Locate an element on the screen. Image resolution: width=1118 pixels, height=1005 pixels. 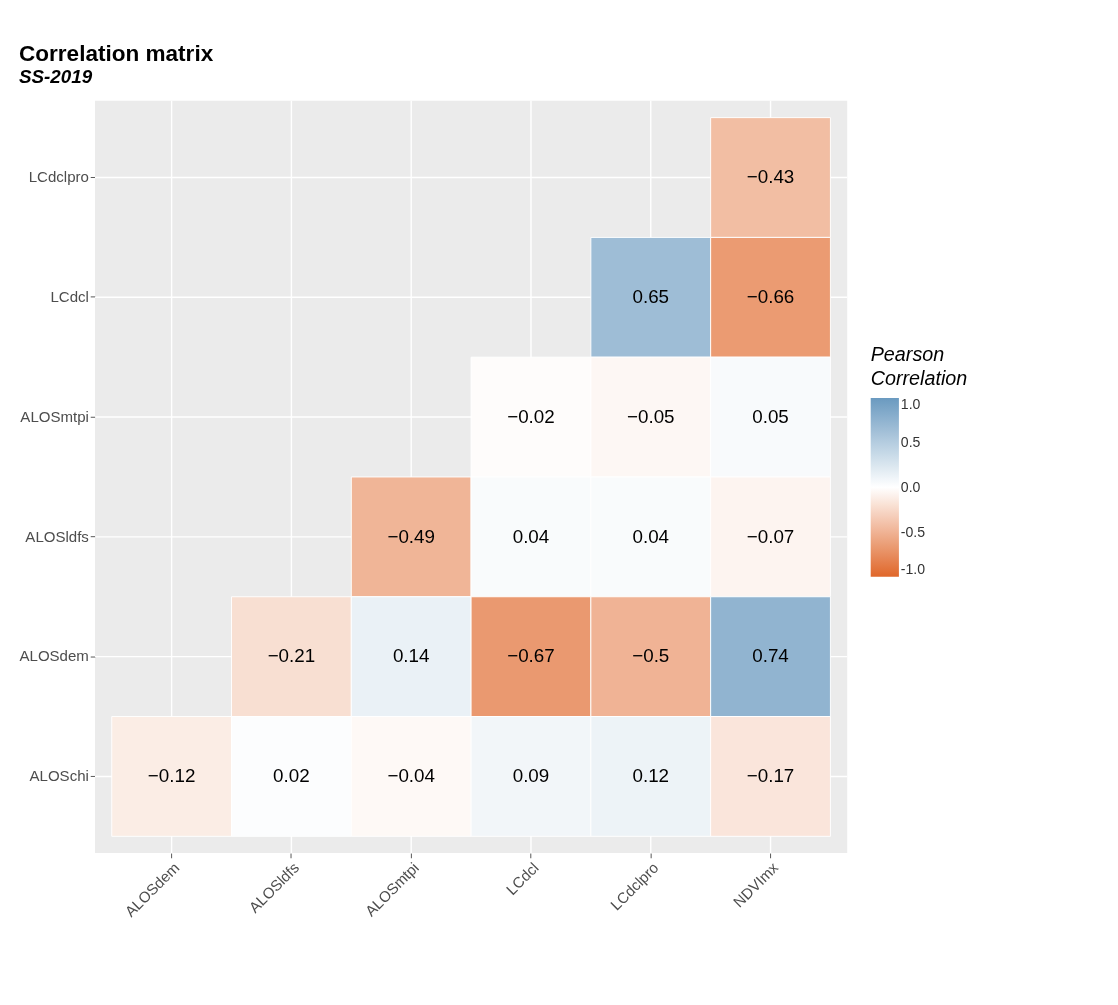
data-label: 0.12 is located at coordinates (651, 776).